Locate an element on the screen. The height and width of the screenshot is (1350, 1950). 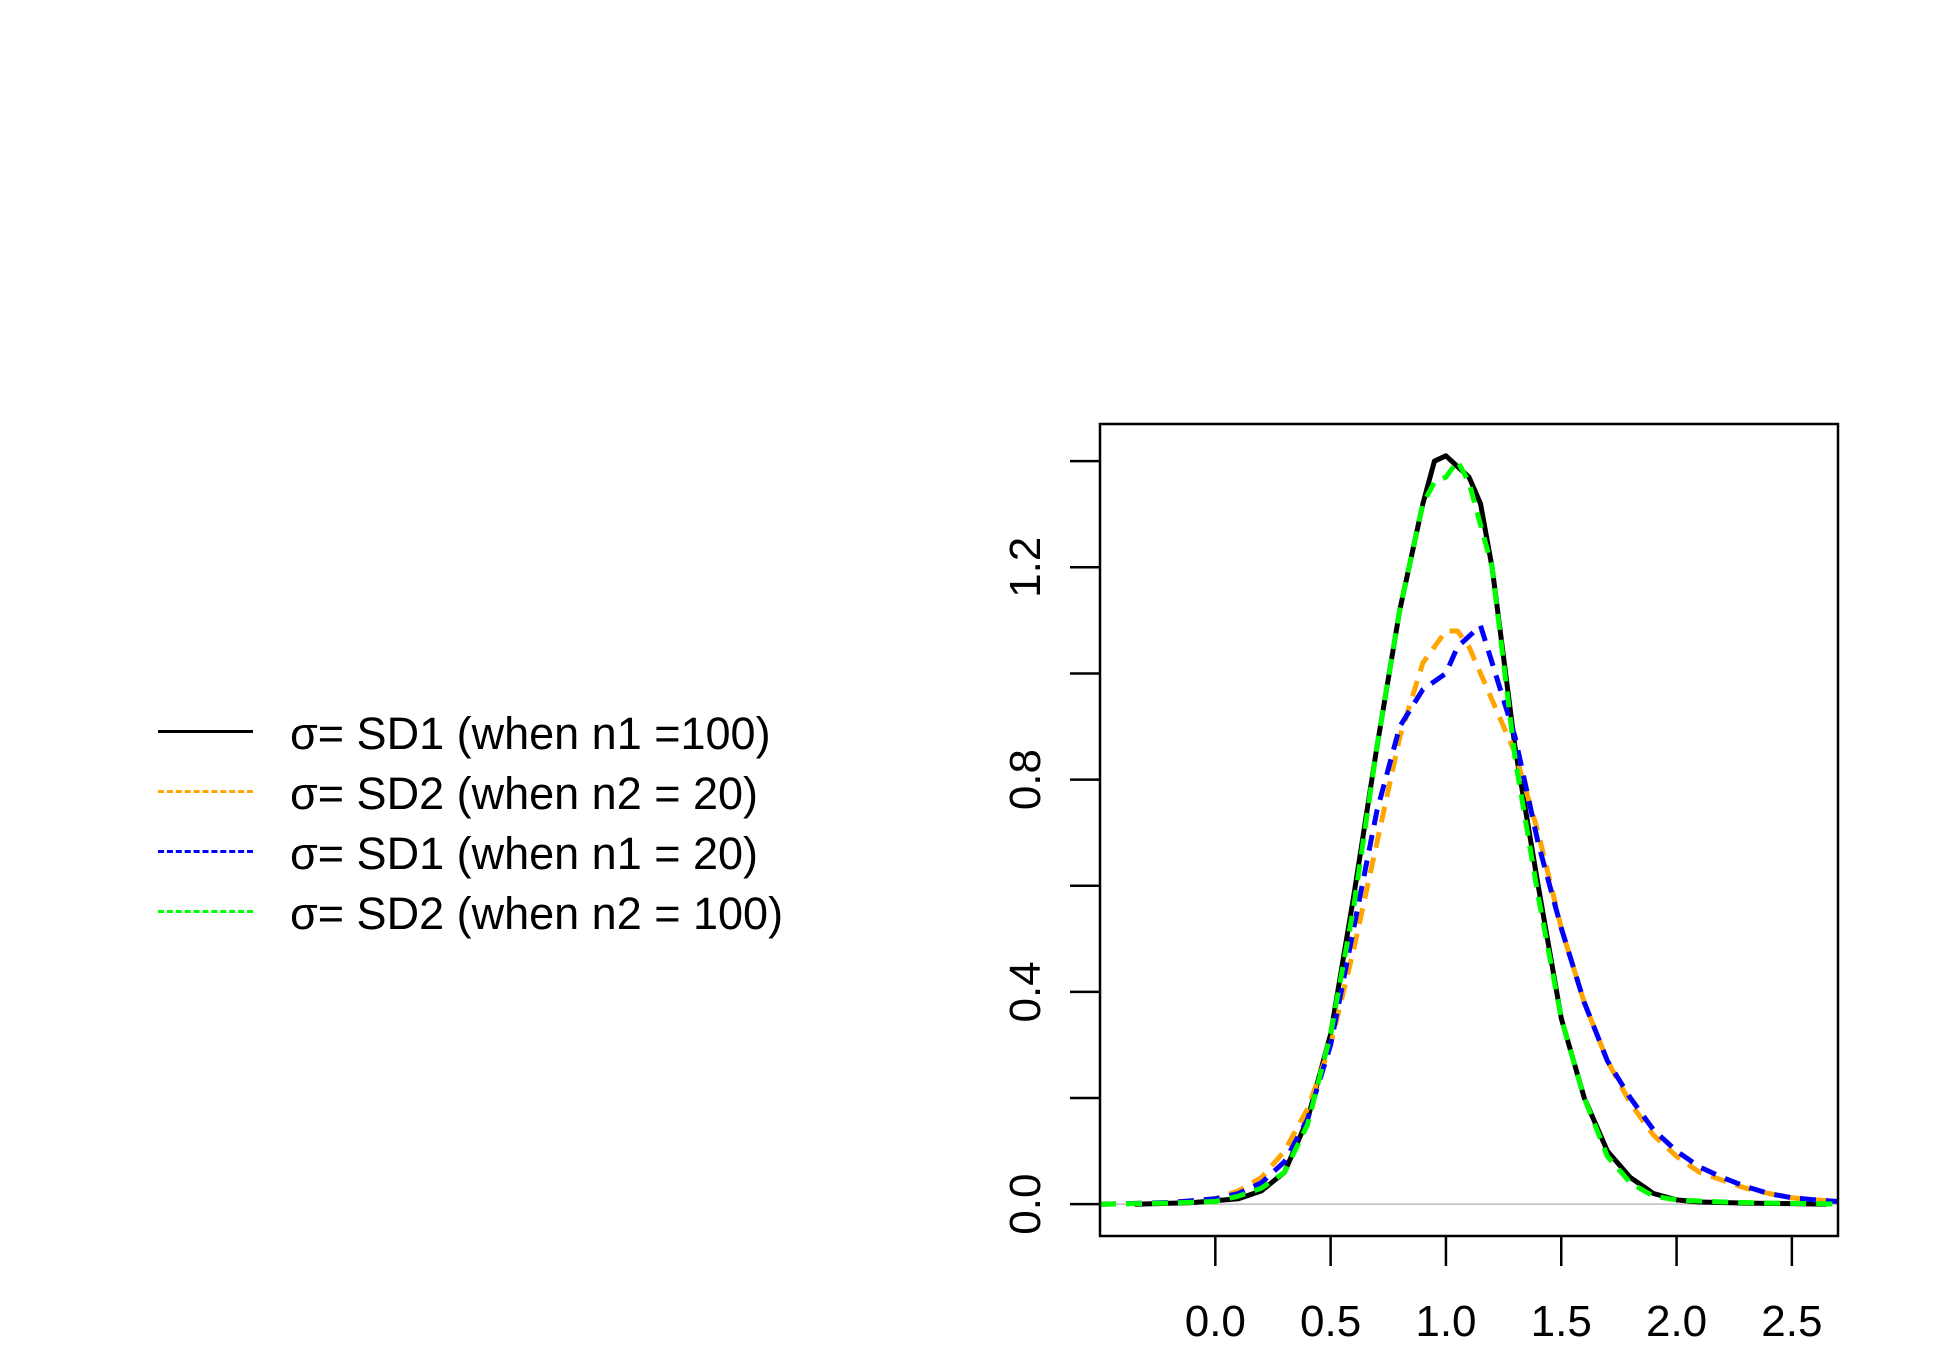
y-tick-label-2: 0.4 is located at coordinates (1025, 991).